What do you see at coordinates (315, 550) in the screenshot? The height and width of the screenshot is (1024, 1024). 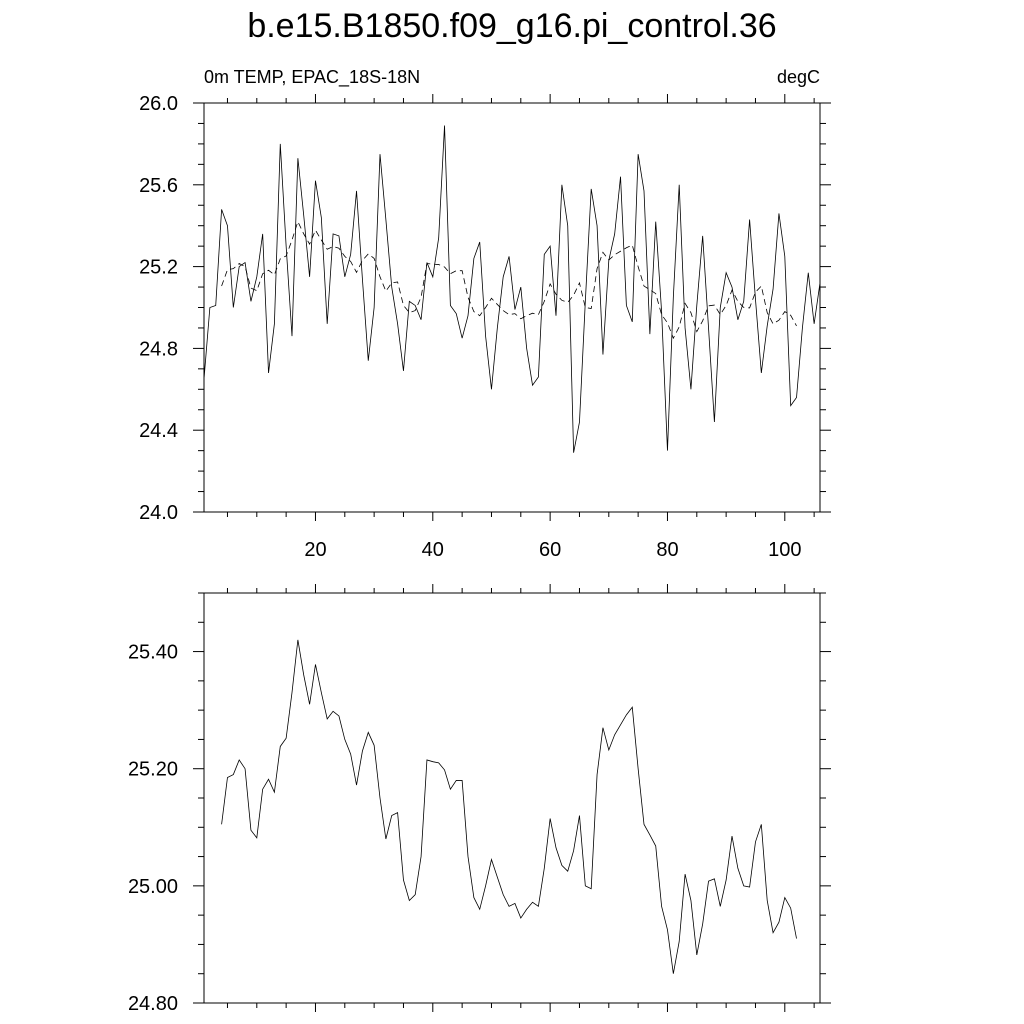 I see `x-tick-label: 20` at bounding box center [315, 550].